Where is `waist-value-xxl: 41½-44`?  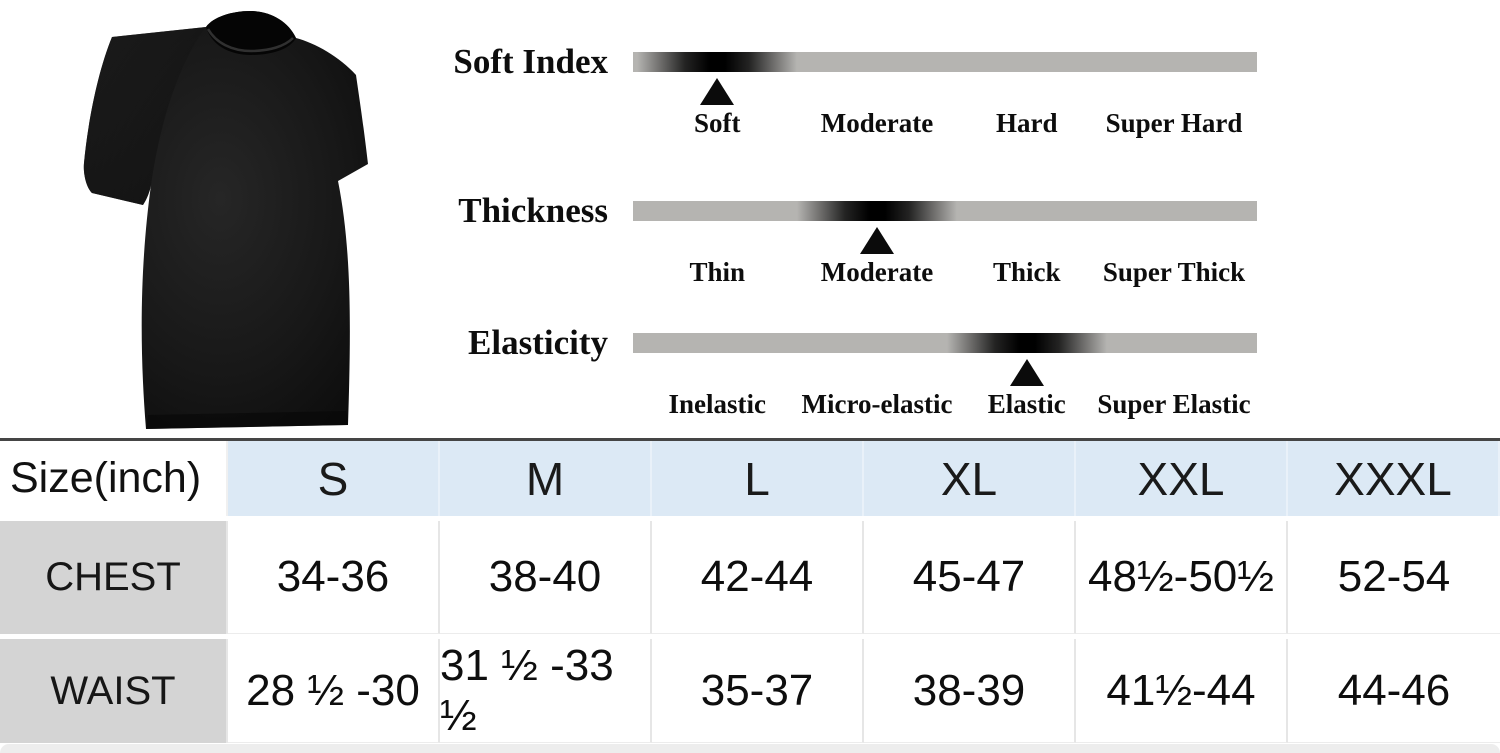 waist-value-xxl: 41½-44 is located at coordinates (1182, 691).